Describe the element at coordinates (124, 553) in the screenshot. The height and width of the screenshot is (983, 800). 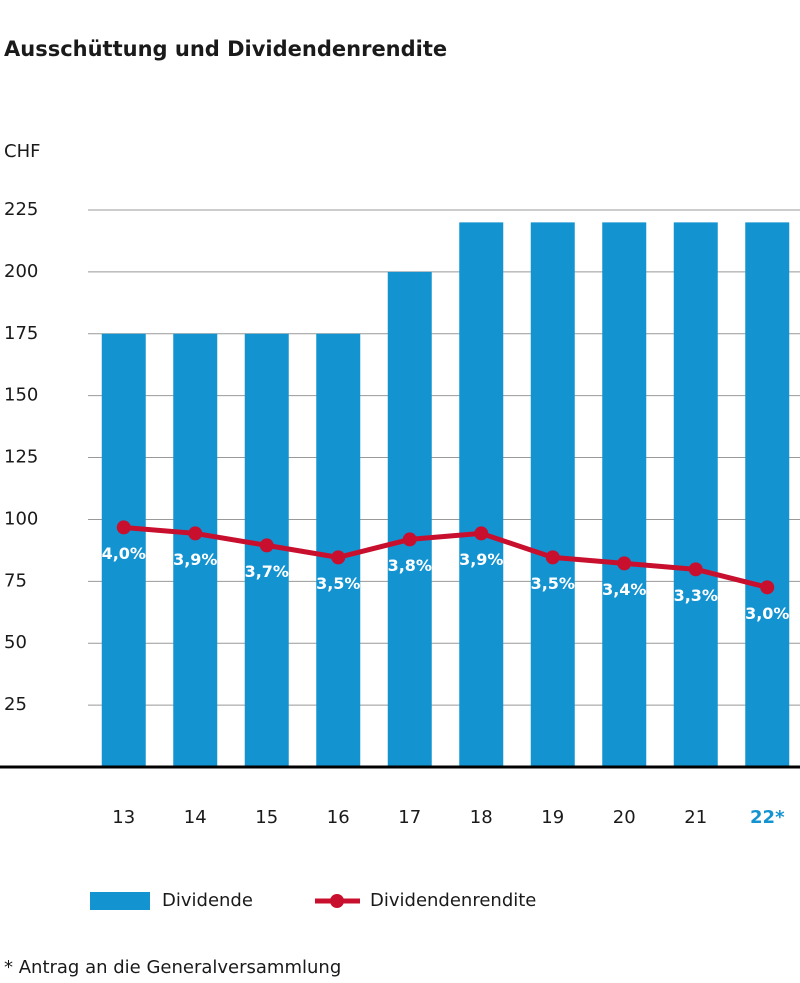
I see `data-label: 4,0%` at that location.